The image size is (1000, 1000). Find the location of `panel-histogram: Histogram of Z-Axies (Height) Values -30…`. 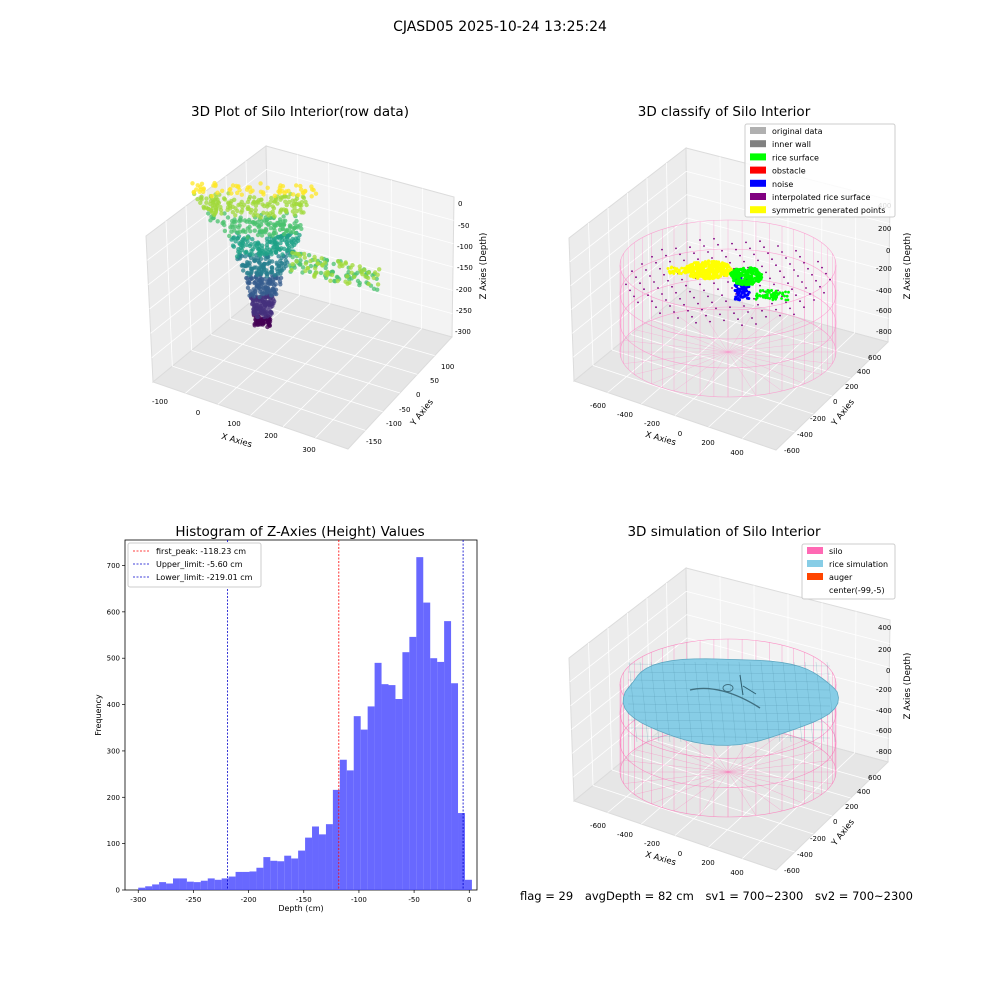

panel-histogram: Histogram of Z-Axies (Height) Values -30… is located at coordinates (286, 718).